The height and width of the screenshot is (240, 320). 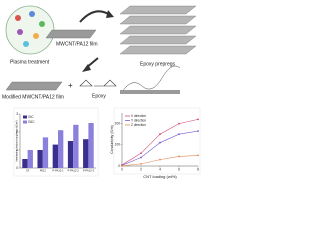 What do you see at coordinates (138, 116) in the screenshot?
I see `legend-label: X direction` at bounding box center [138, 116].